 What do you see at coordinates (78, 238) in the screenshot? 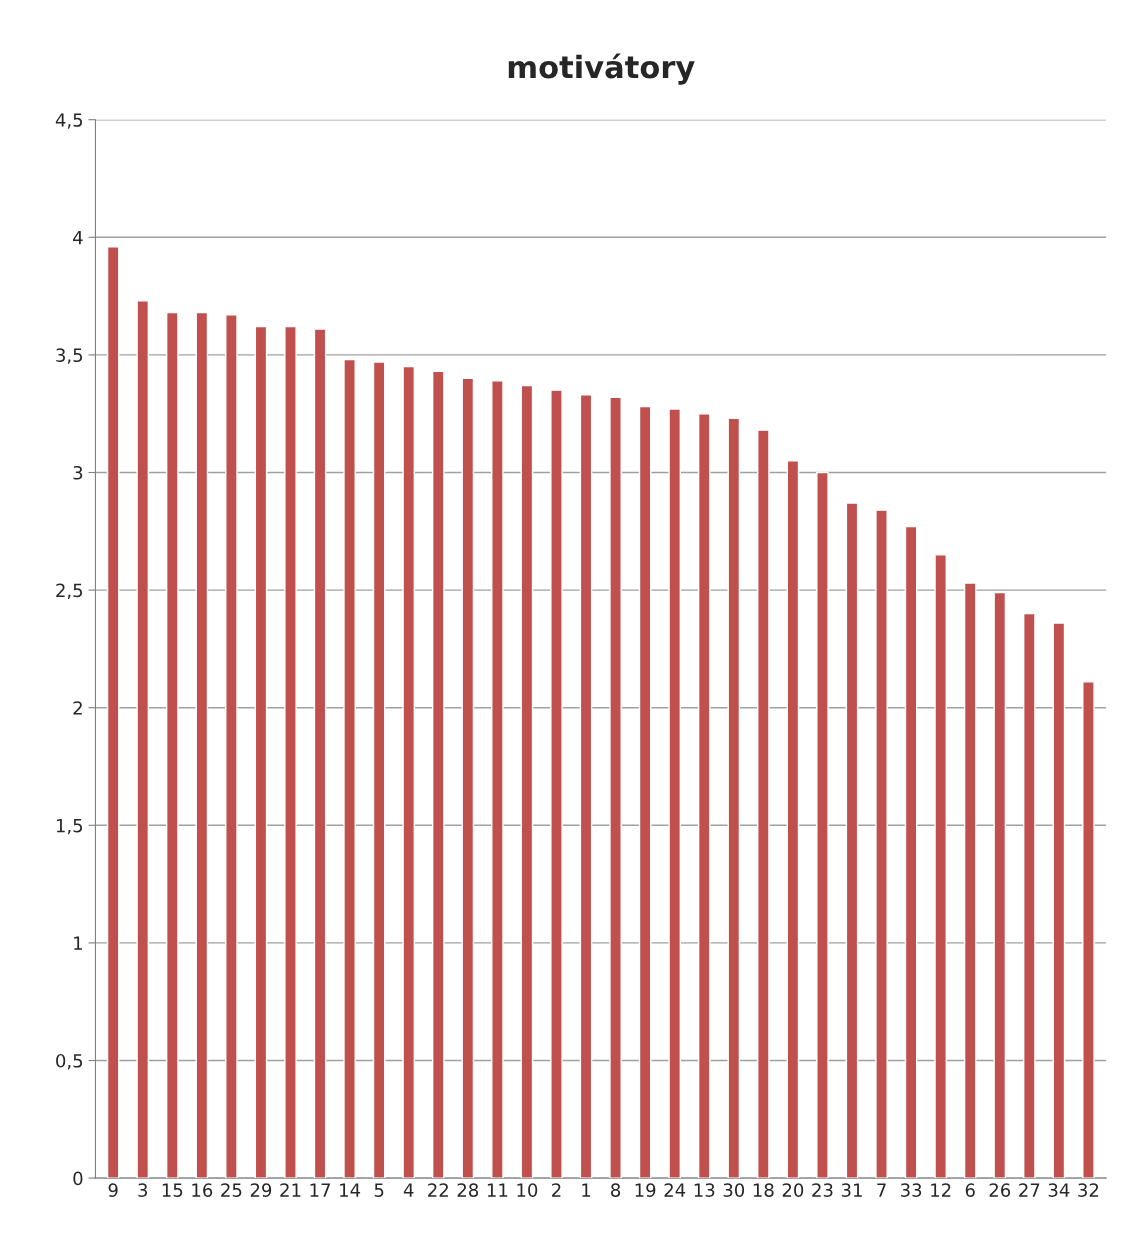
I see `y-tick-label: 4` at bounding box center [78, 238].